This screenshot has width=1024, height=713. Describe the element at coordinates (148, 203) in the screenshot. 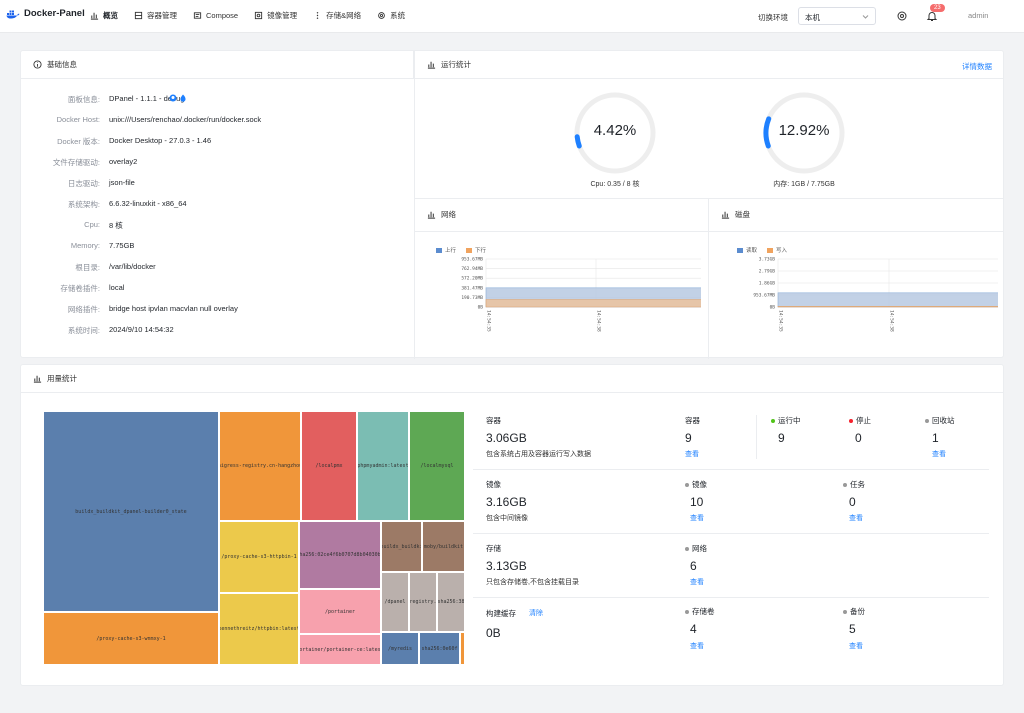

I see `info-value: 6.6.32-linuxkit - x86_64` at that location.